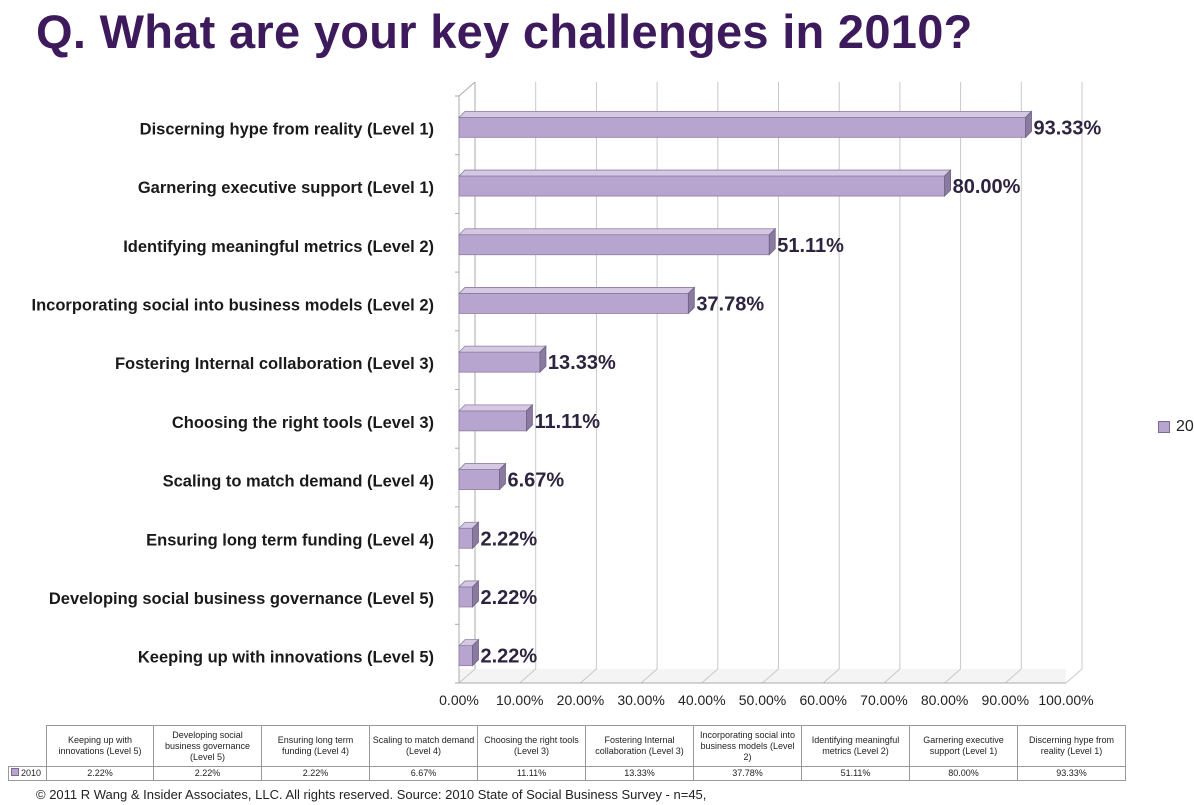 Image resolution: width=1194 pixels, height=805 pixels. I want to click on axis-corner, so click(467, 89).